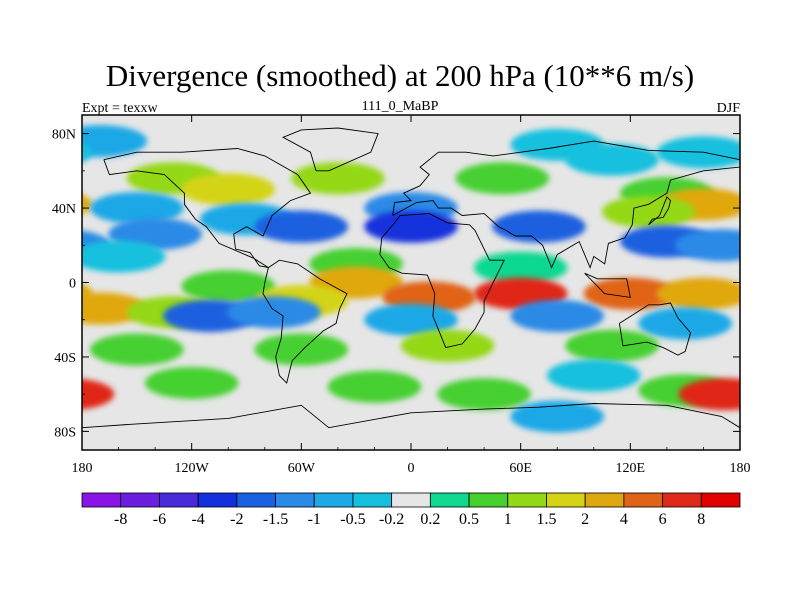 The height and width of the screenshot is (600, 800). I want to click on colorbar-label: -4, so click(197, 519).